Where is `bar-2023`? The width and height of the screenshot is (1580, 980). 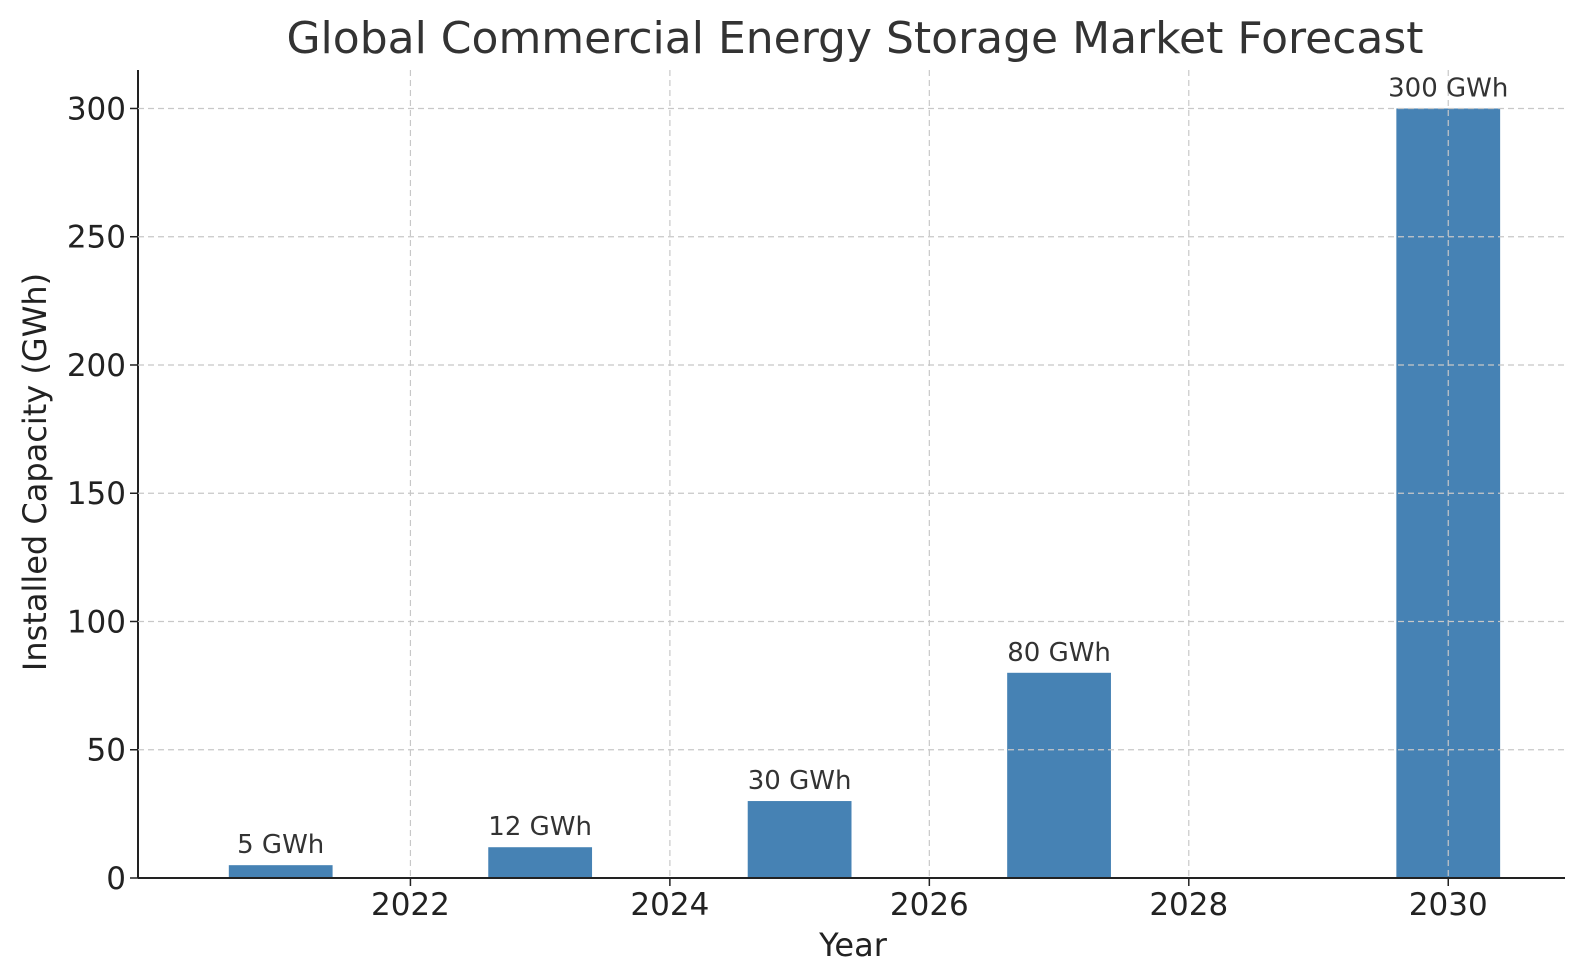
bar-2023 is located at coordinates (540, 862).